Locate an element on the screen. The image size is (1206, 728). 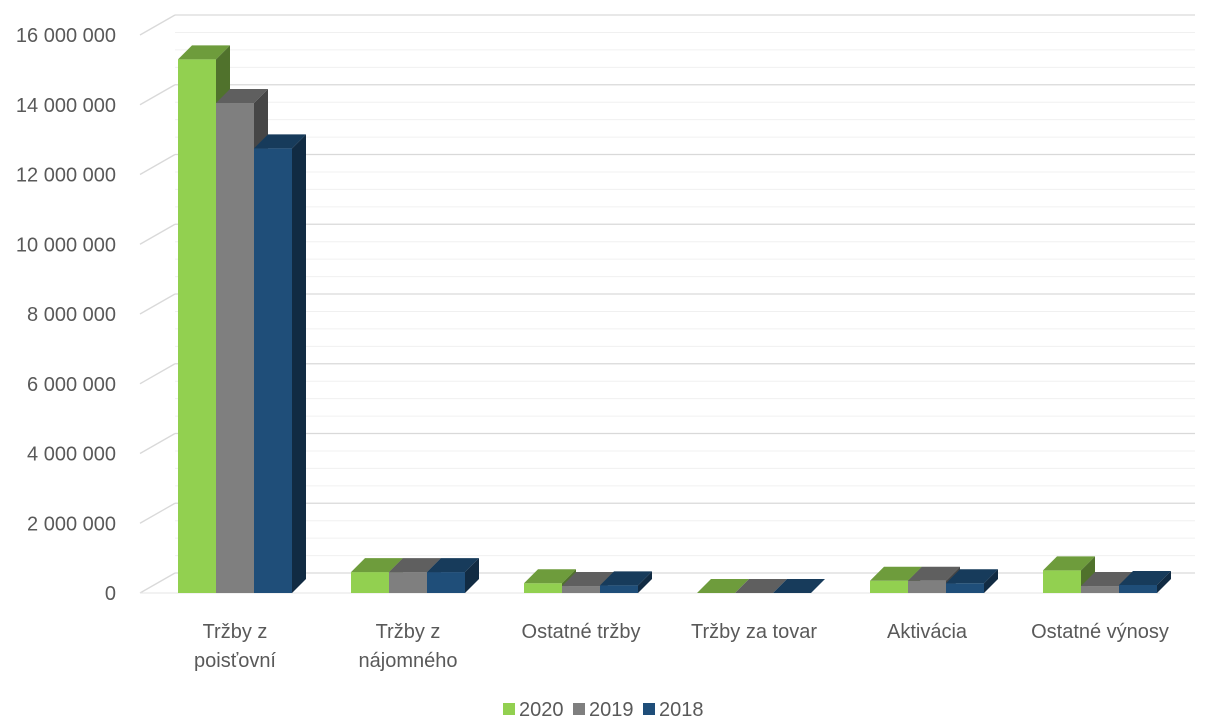
legend: 2020 2019 2018 is located at coordinates (603, 710).